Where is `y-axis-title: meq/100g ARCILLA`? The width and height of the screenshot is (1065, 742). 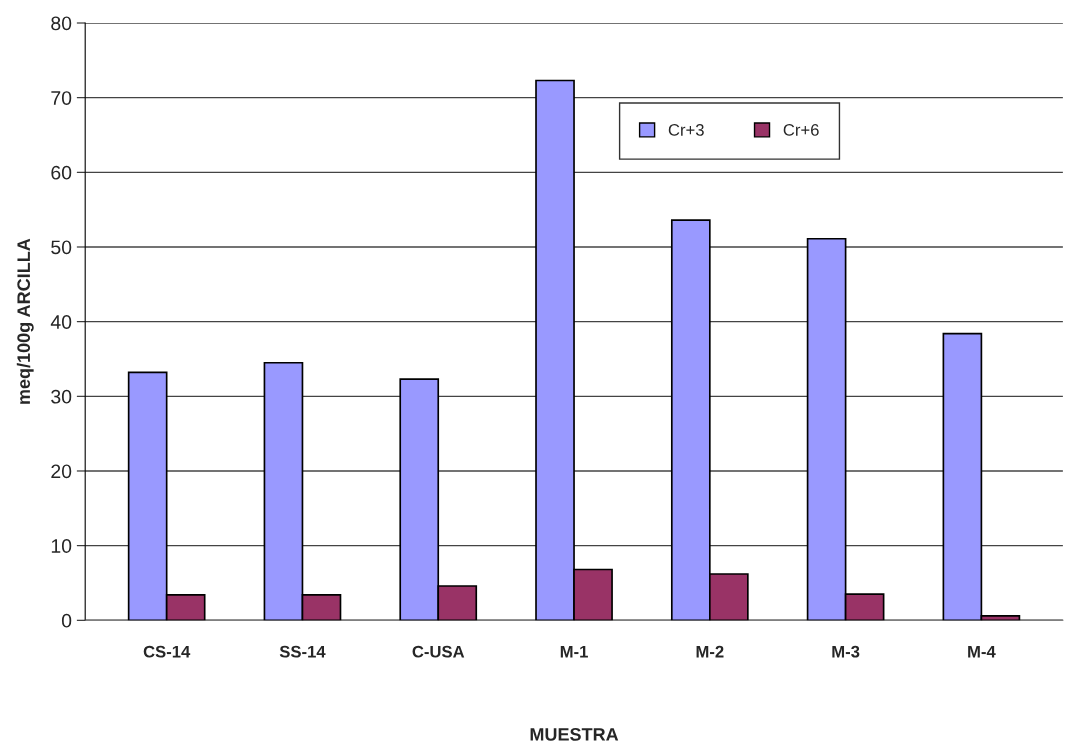 y-axis-title: meq/100g ARCILLA is located at coordinates (25, 321).